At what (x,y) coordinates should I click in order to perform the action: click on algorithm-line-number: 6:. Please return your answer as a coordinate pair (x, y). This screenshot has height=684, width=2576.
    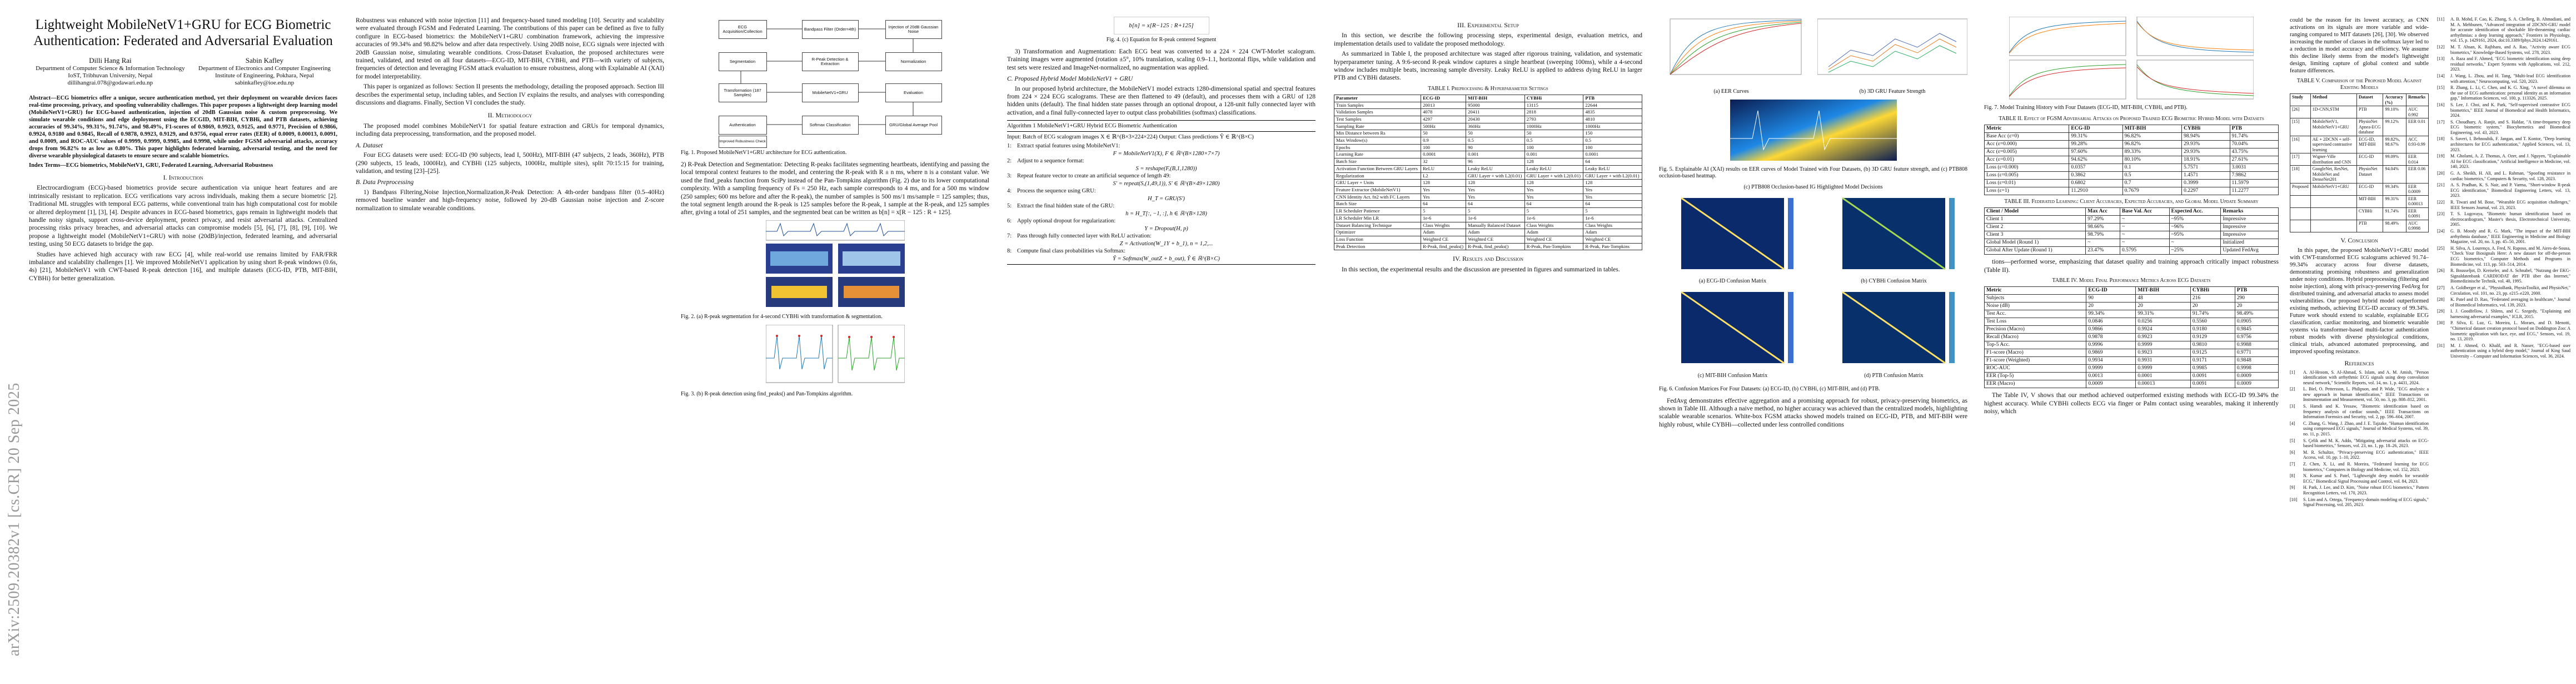
    Looking at the image, I should click on (1009, 222).